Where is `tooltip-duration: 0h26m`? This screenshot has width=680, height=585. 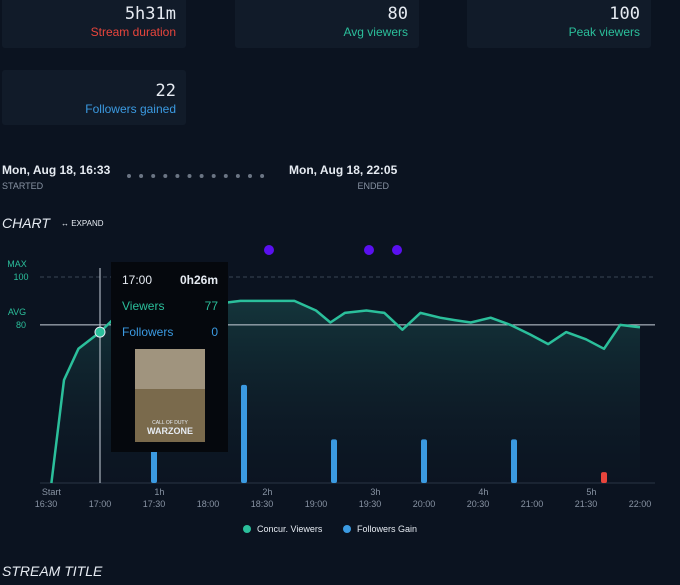 tooltip-duration: 0h26m is located at coordinates (199, 280).